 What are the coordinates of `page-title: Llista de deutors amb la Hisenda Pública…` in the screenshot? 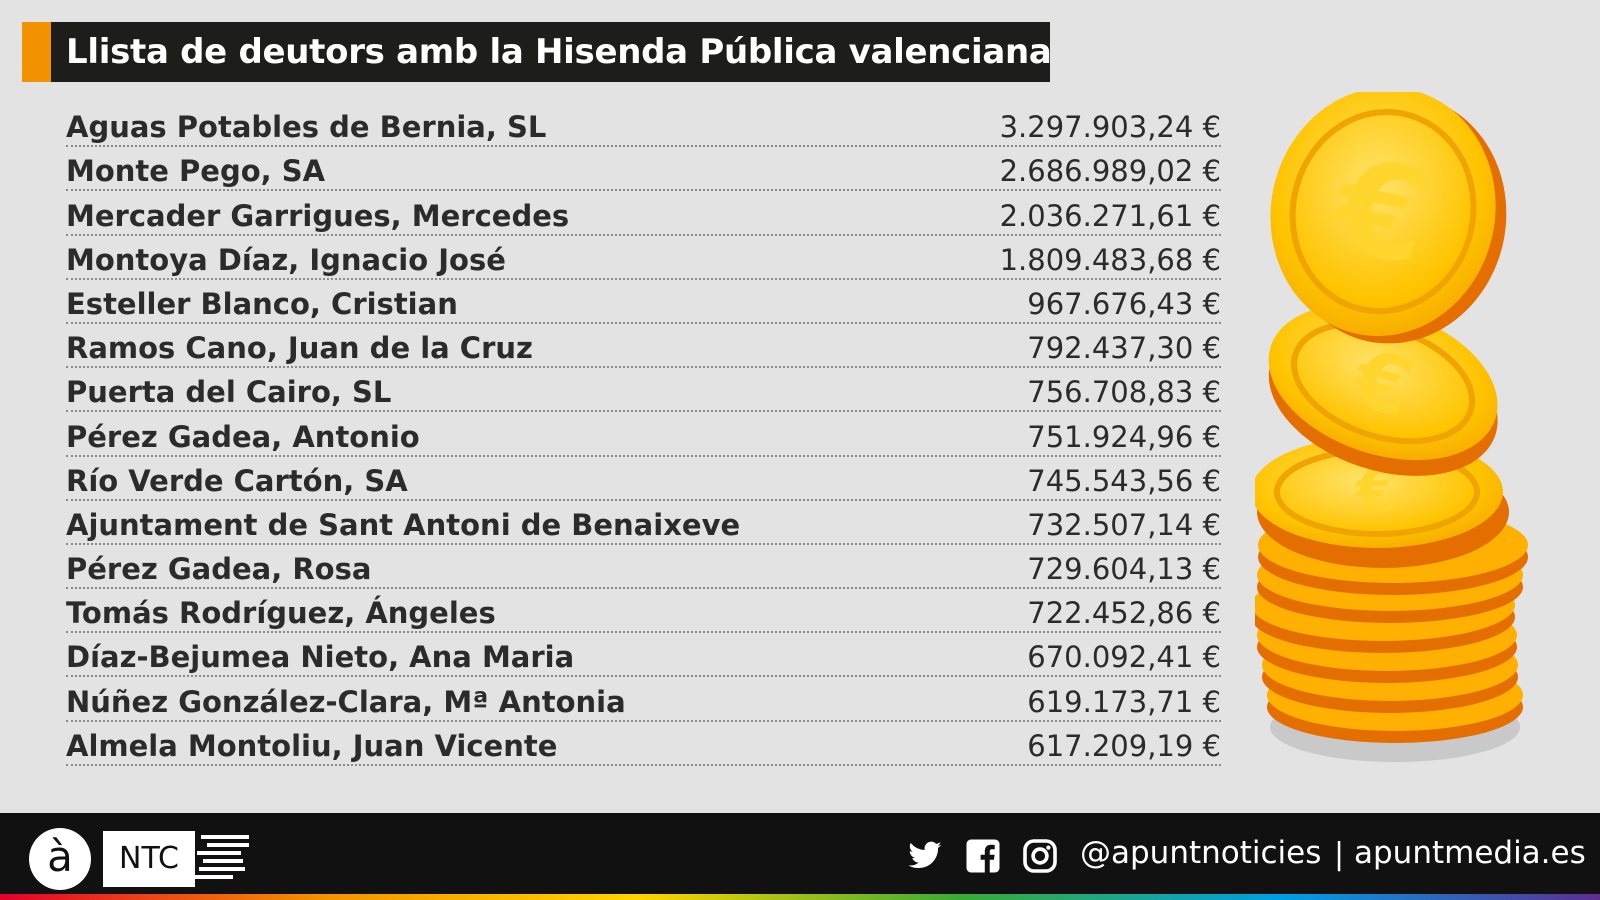 It's located at (559, 52).